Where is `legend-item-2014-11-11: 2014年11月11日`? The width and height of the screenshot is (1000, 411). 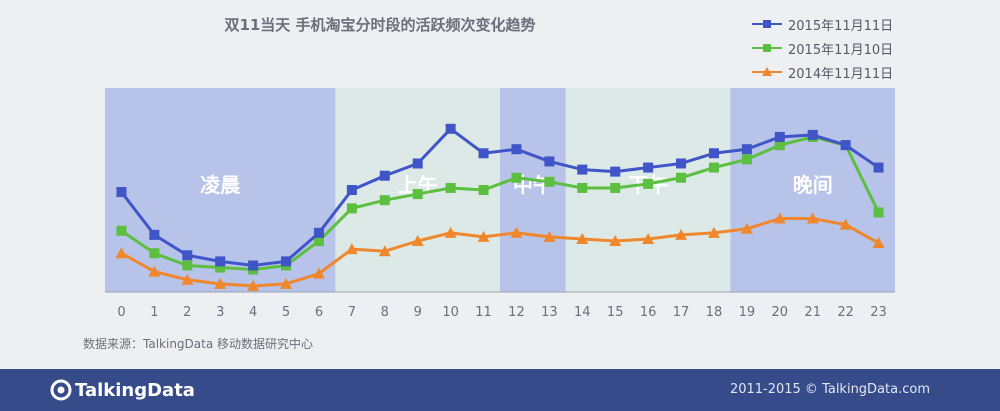 legend-item-2014-11-11: 2014年11月11日 is located at coordinates (822, 72).